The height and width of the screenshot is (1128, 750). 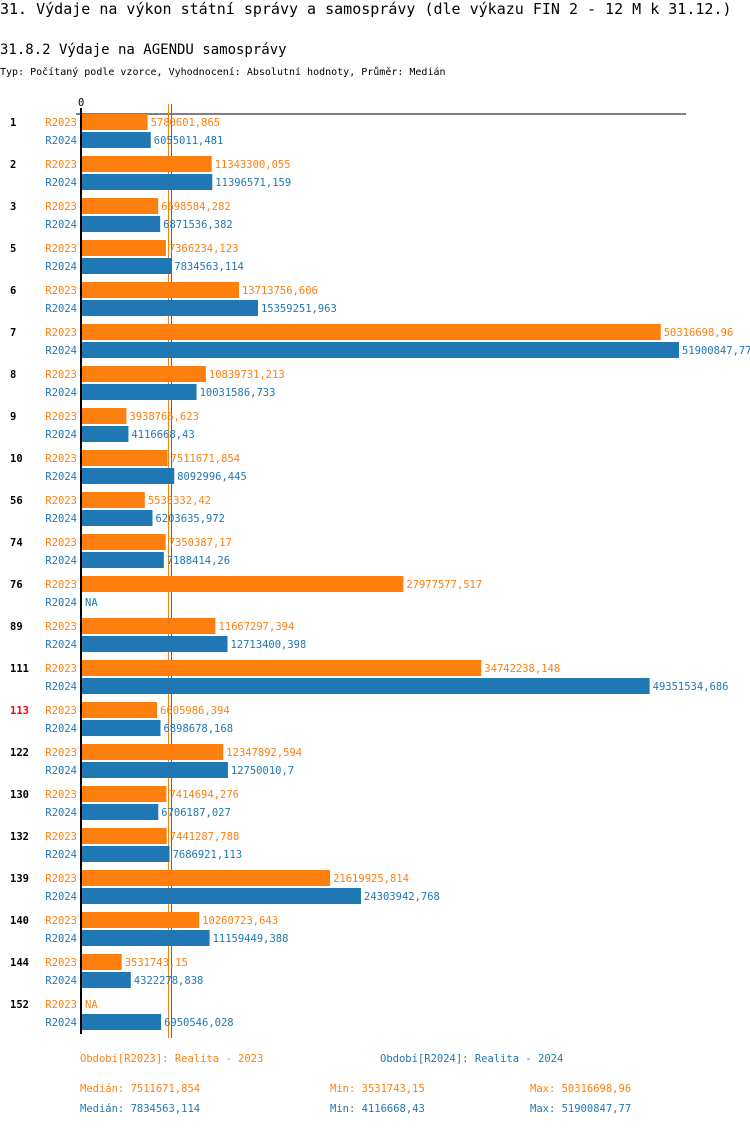 What do you see at coordinates (199, 1023) in the screenshot?
I see `data-label: 6950546,028` at bounding box center [199, 1023].